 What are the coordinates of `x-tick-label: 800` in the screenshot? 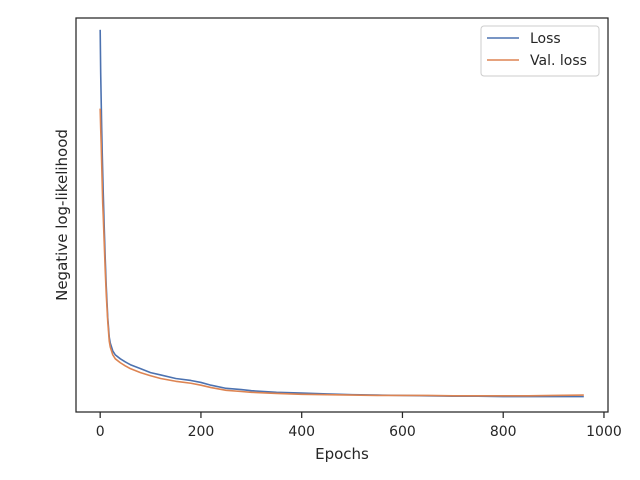 It's located at (503, 432).